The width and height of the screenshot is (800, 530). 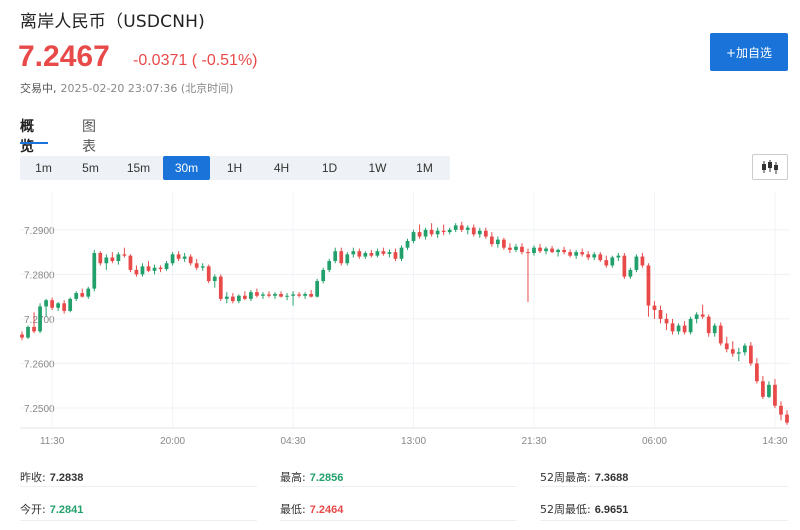 I want to click on x-tick-label: 14:30, so click(x=774, y=441).